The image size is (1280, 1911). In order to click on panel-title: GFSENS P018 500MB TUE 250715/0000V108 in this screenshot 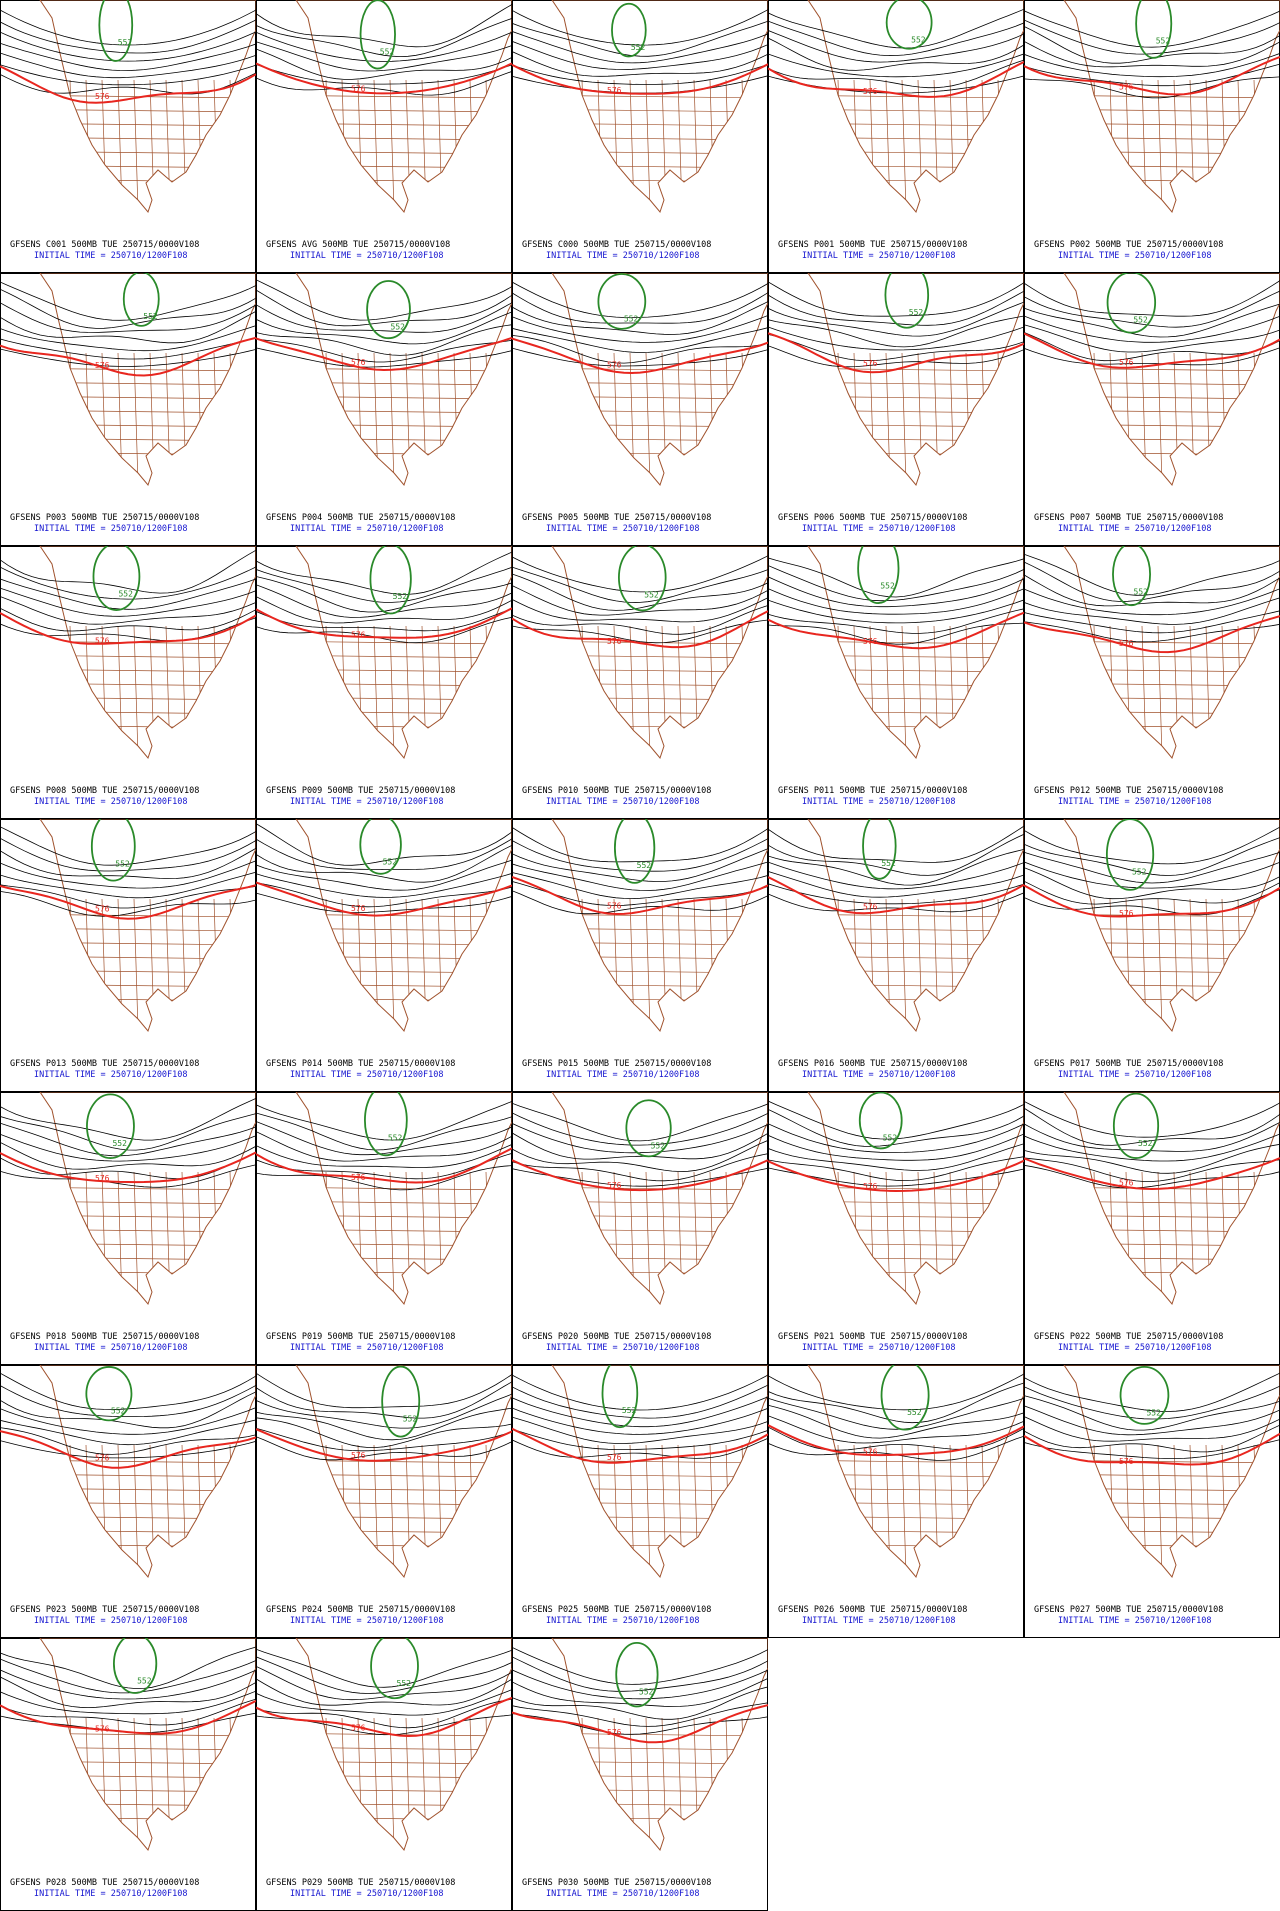, I will do `click(104, 1337)`.